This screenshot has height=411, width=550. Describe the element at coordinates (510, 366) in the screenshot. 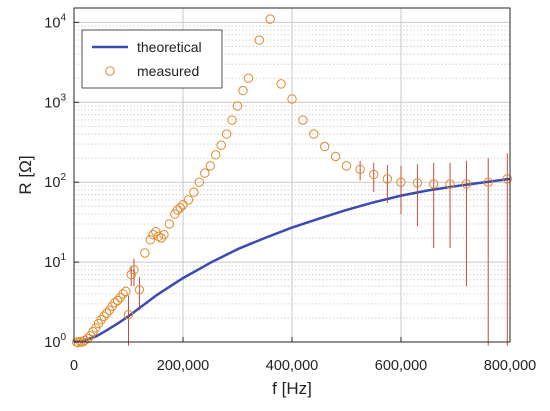

I see `x-tick-label: 800,000` at that location.